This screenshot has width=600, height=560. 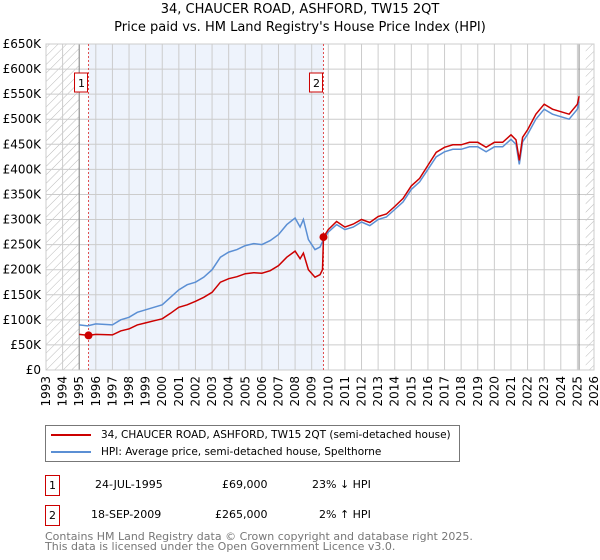 I want to click on y-tick-label: £550K, so click(x=23, y=94).